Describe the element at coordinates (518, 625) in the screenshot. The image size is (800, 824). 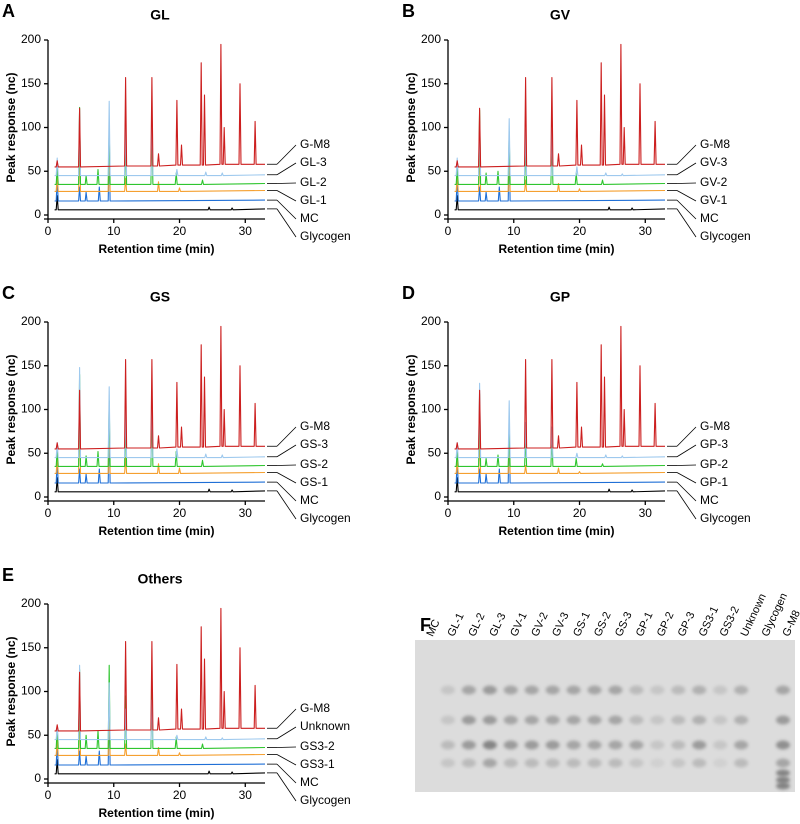
I see `lane-label: GV-1` at that location.